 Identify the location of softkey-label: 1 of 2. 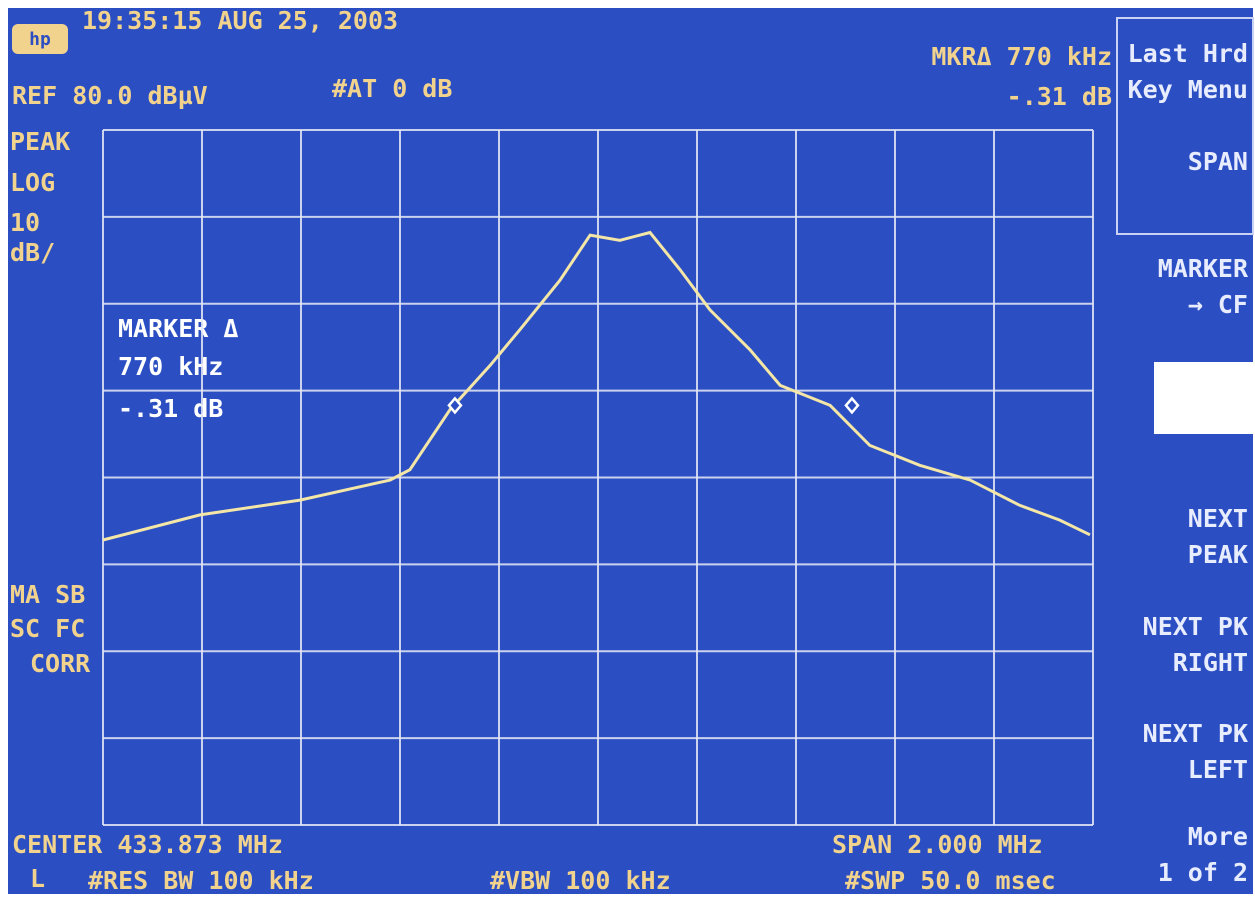
(1203, 872).